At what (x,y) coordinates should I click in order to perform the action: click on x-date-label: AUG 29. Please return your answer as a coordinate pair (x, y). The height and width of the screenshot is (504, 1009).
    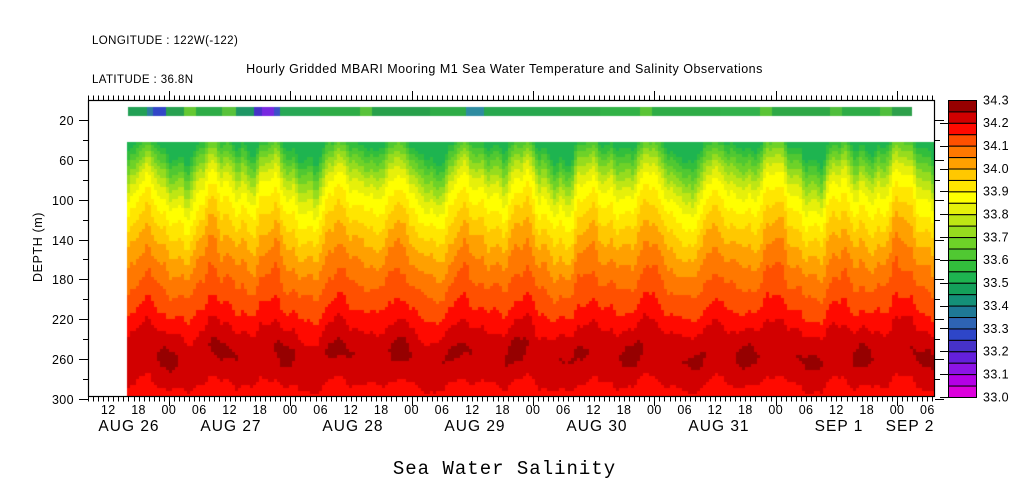
    Looking at the image, I should click on (474, 426).